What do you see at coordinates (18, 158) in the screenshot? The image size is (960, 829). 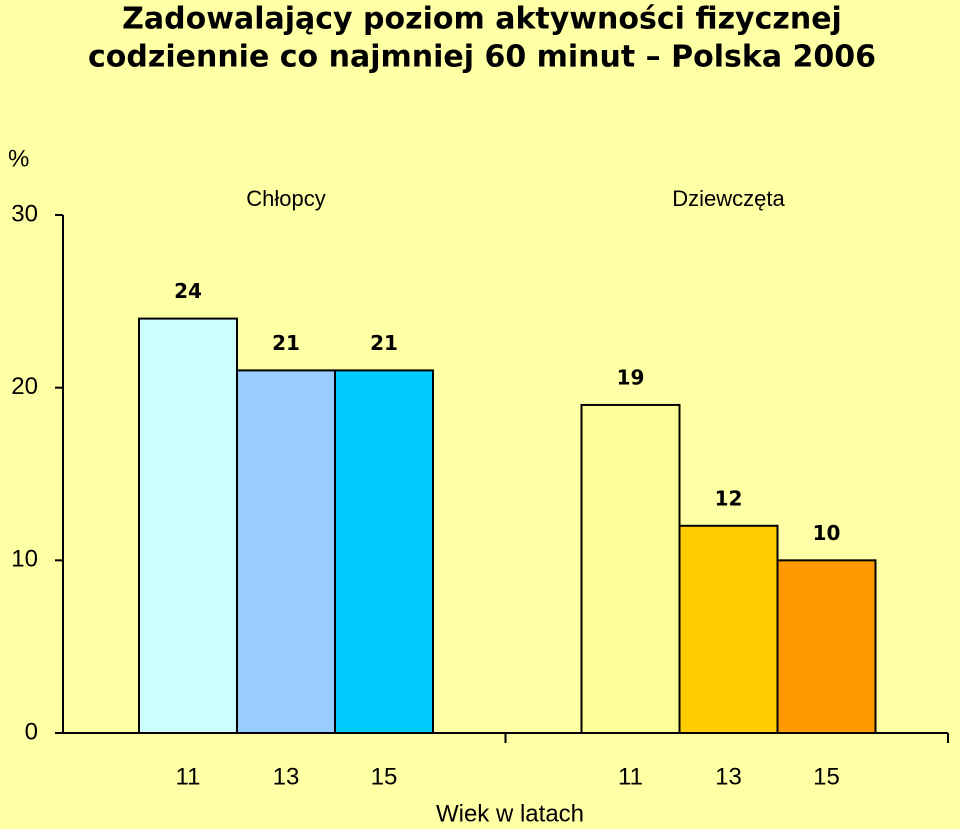 I see `y-unit: %` at bounding box center [18, 158].